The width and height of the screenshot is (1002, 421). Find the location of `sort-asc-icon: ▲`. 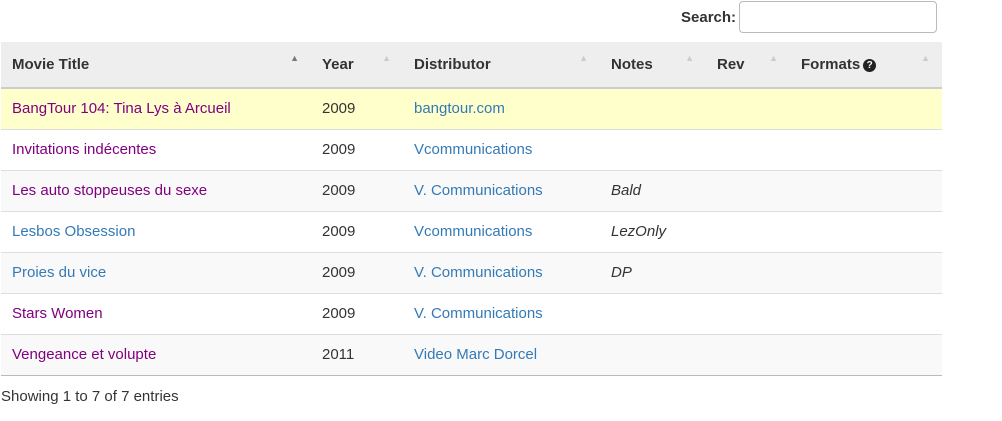

sort-asc-icon: ▲ is located at coordinates (294, 58).